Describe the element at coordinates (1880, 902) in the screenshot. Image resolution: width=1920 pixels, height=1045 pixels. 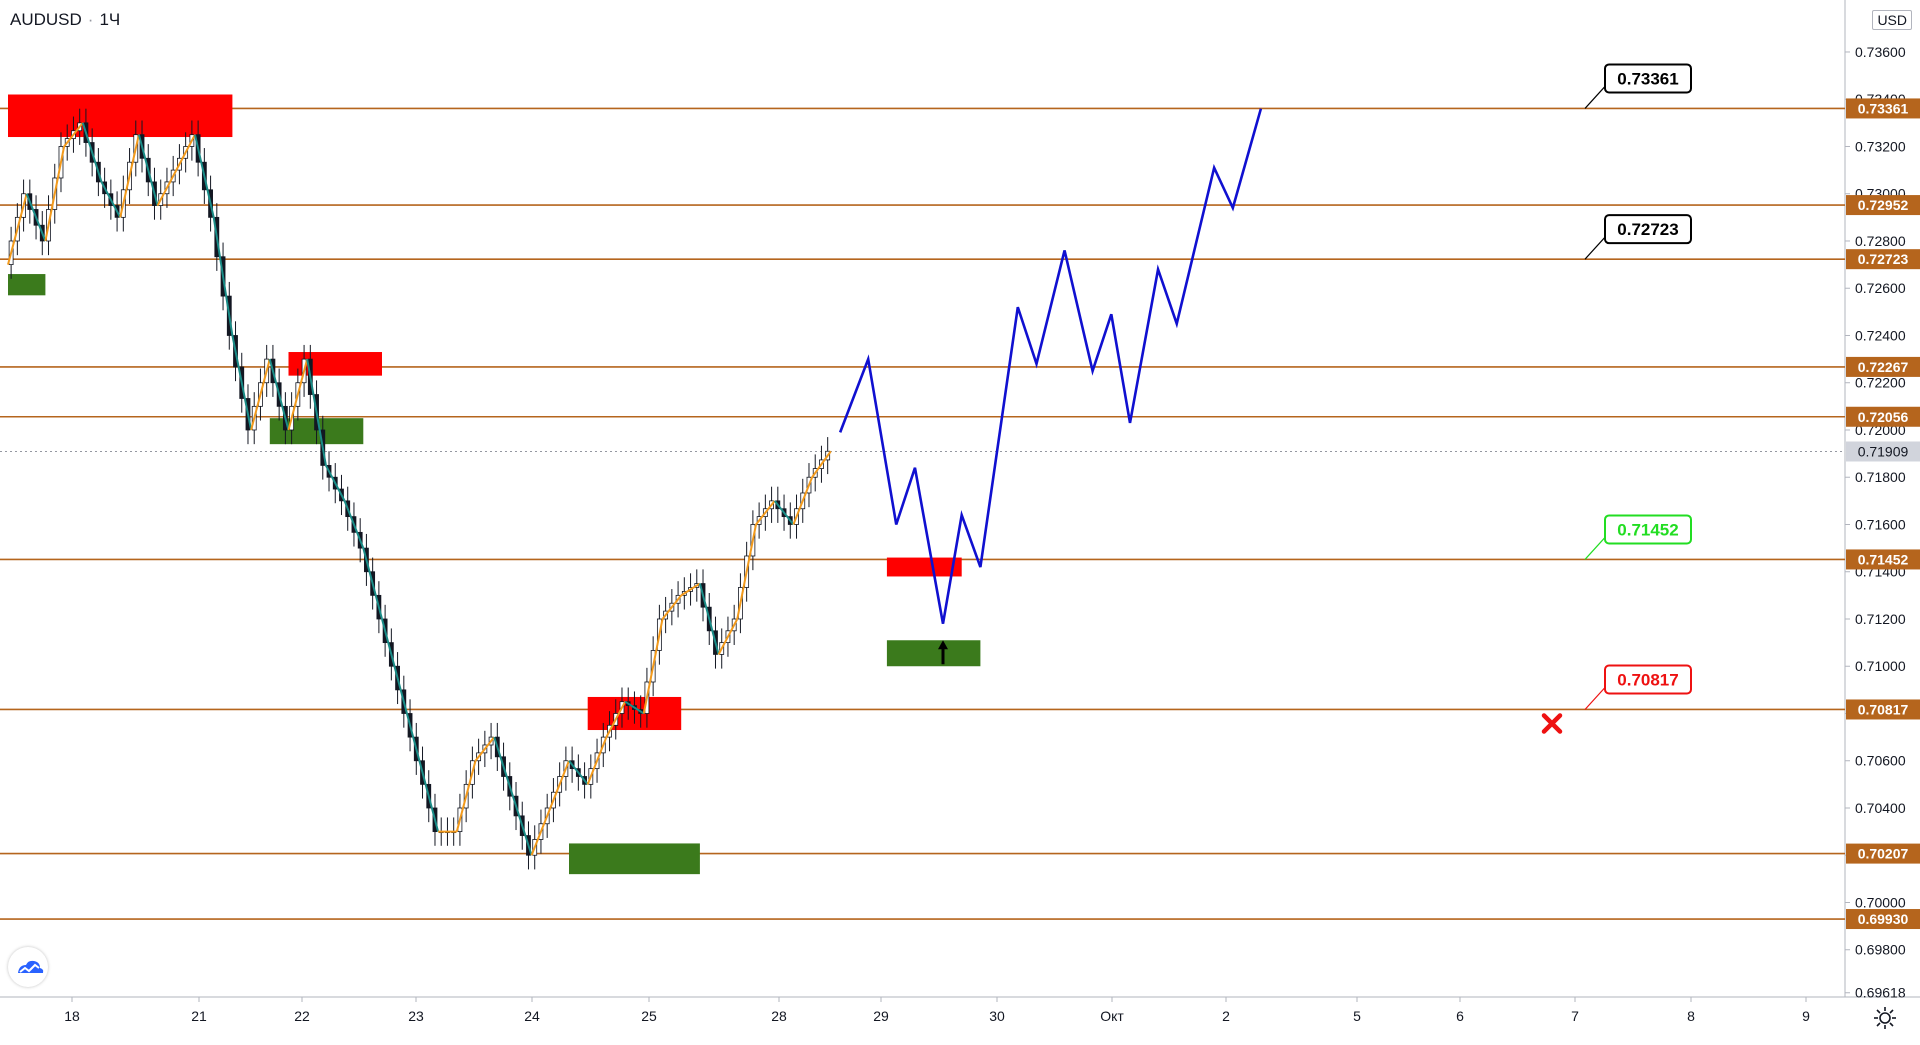
I see `y-tick-label: 0.70000` at that location.